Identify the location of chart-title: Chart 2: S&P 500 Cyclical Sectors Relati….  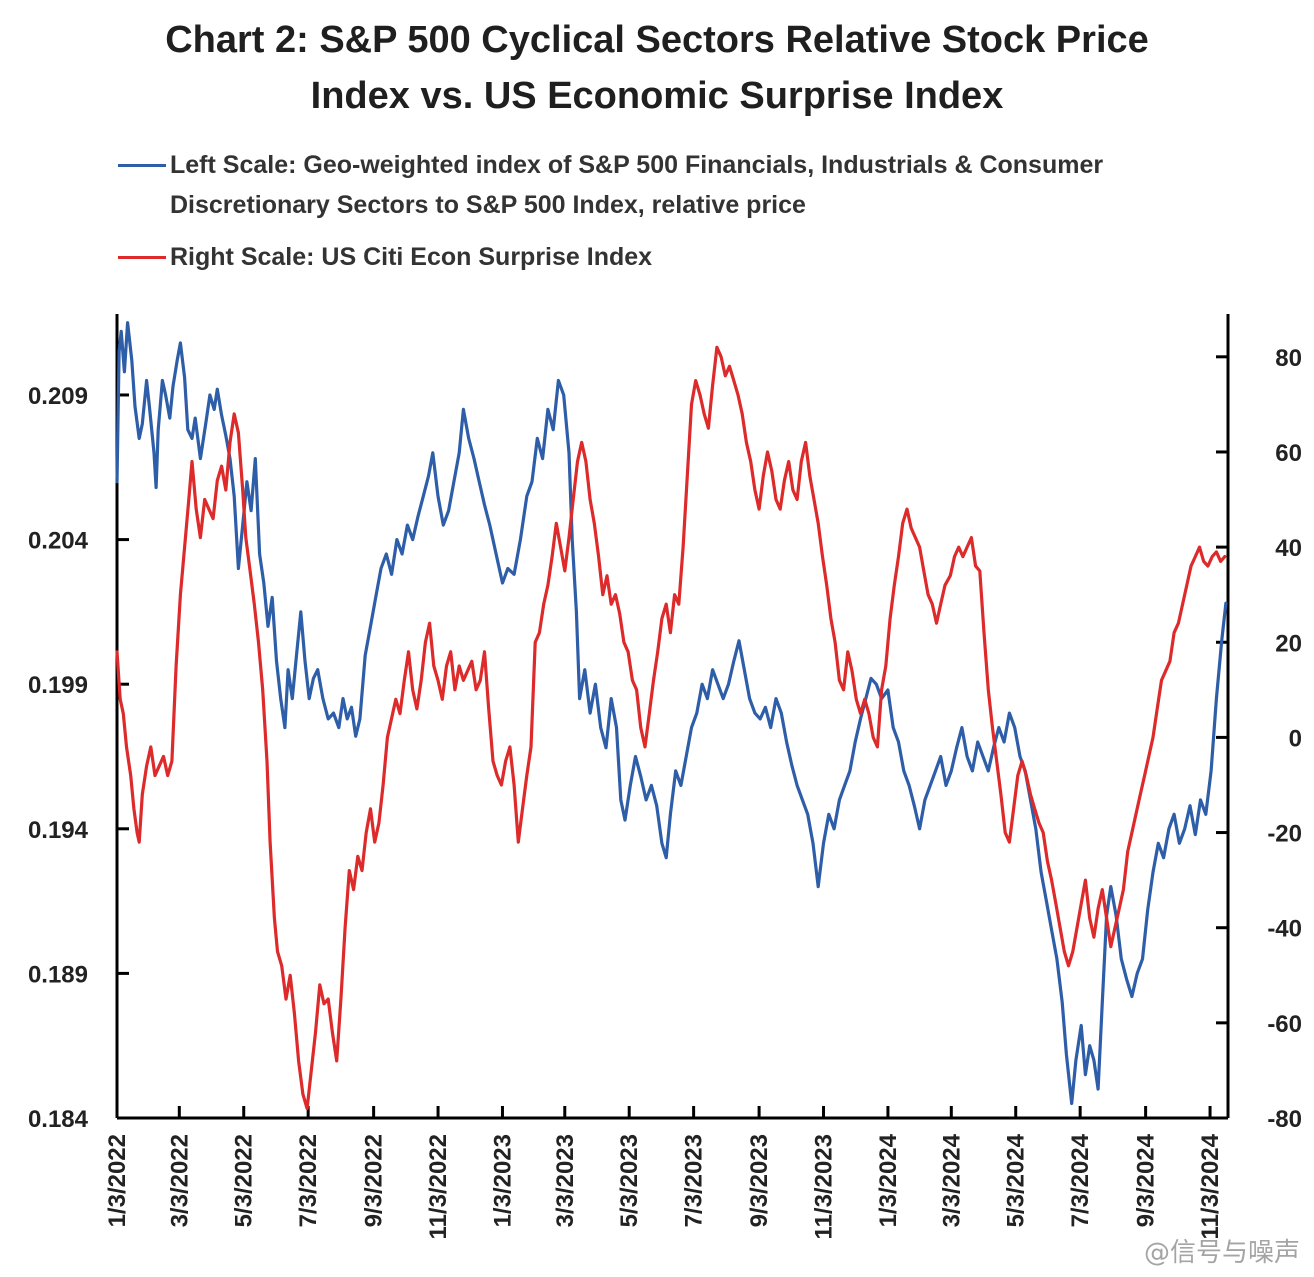
(657, 68).